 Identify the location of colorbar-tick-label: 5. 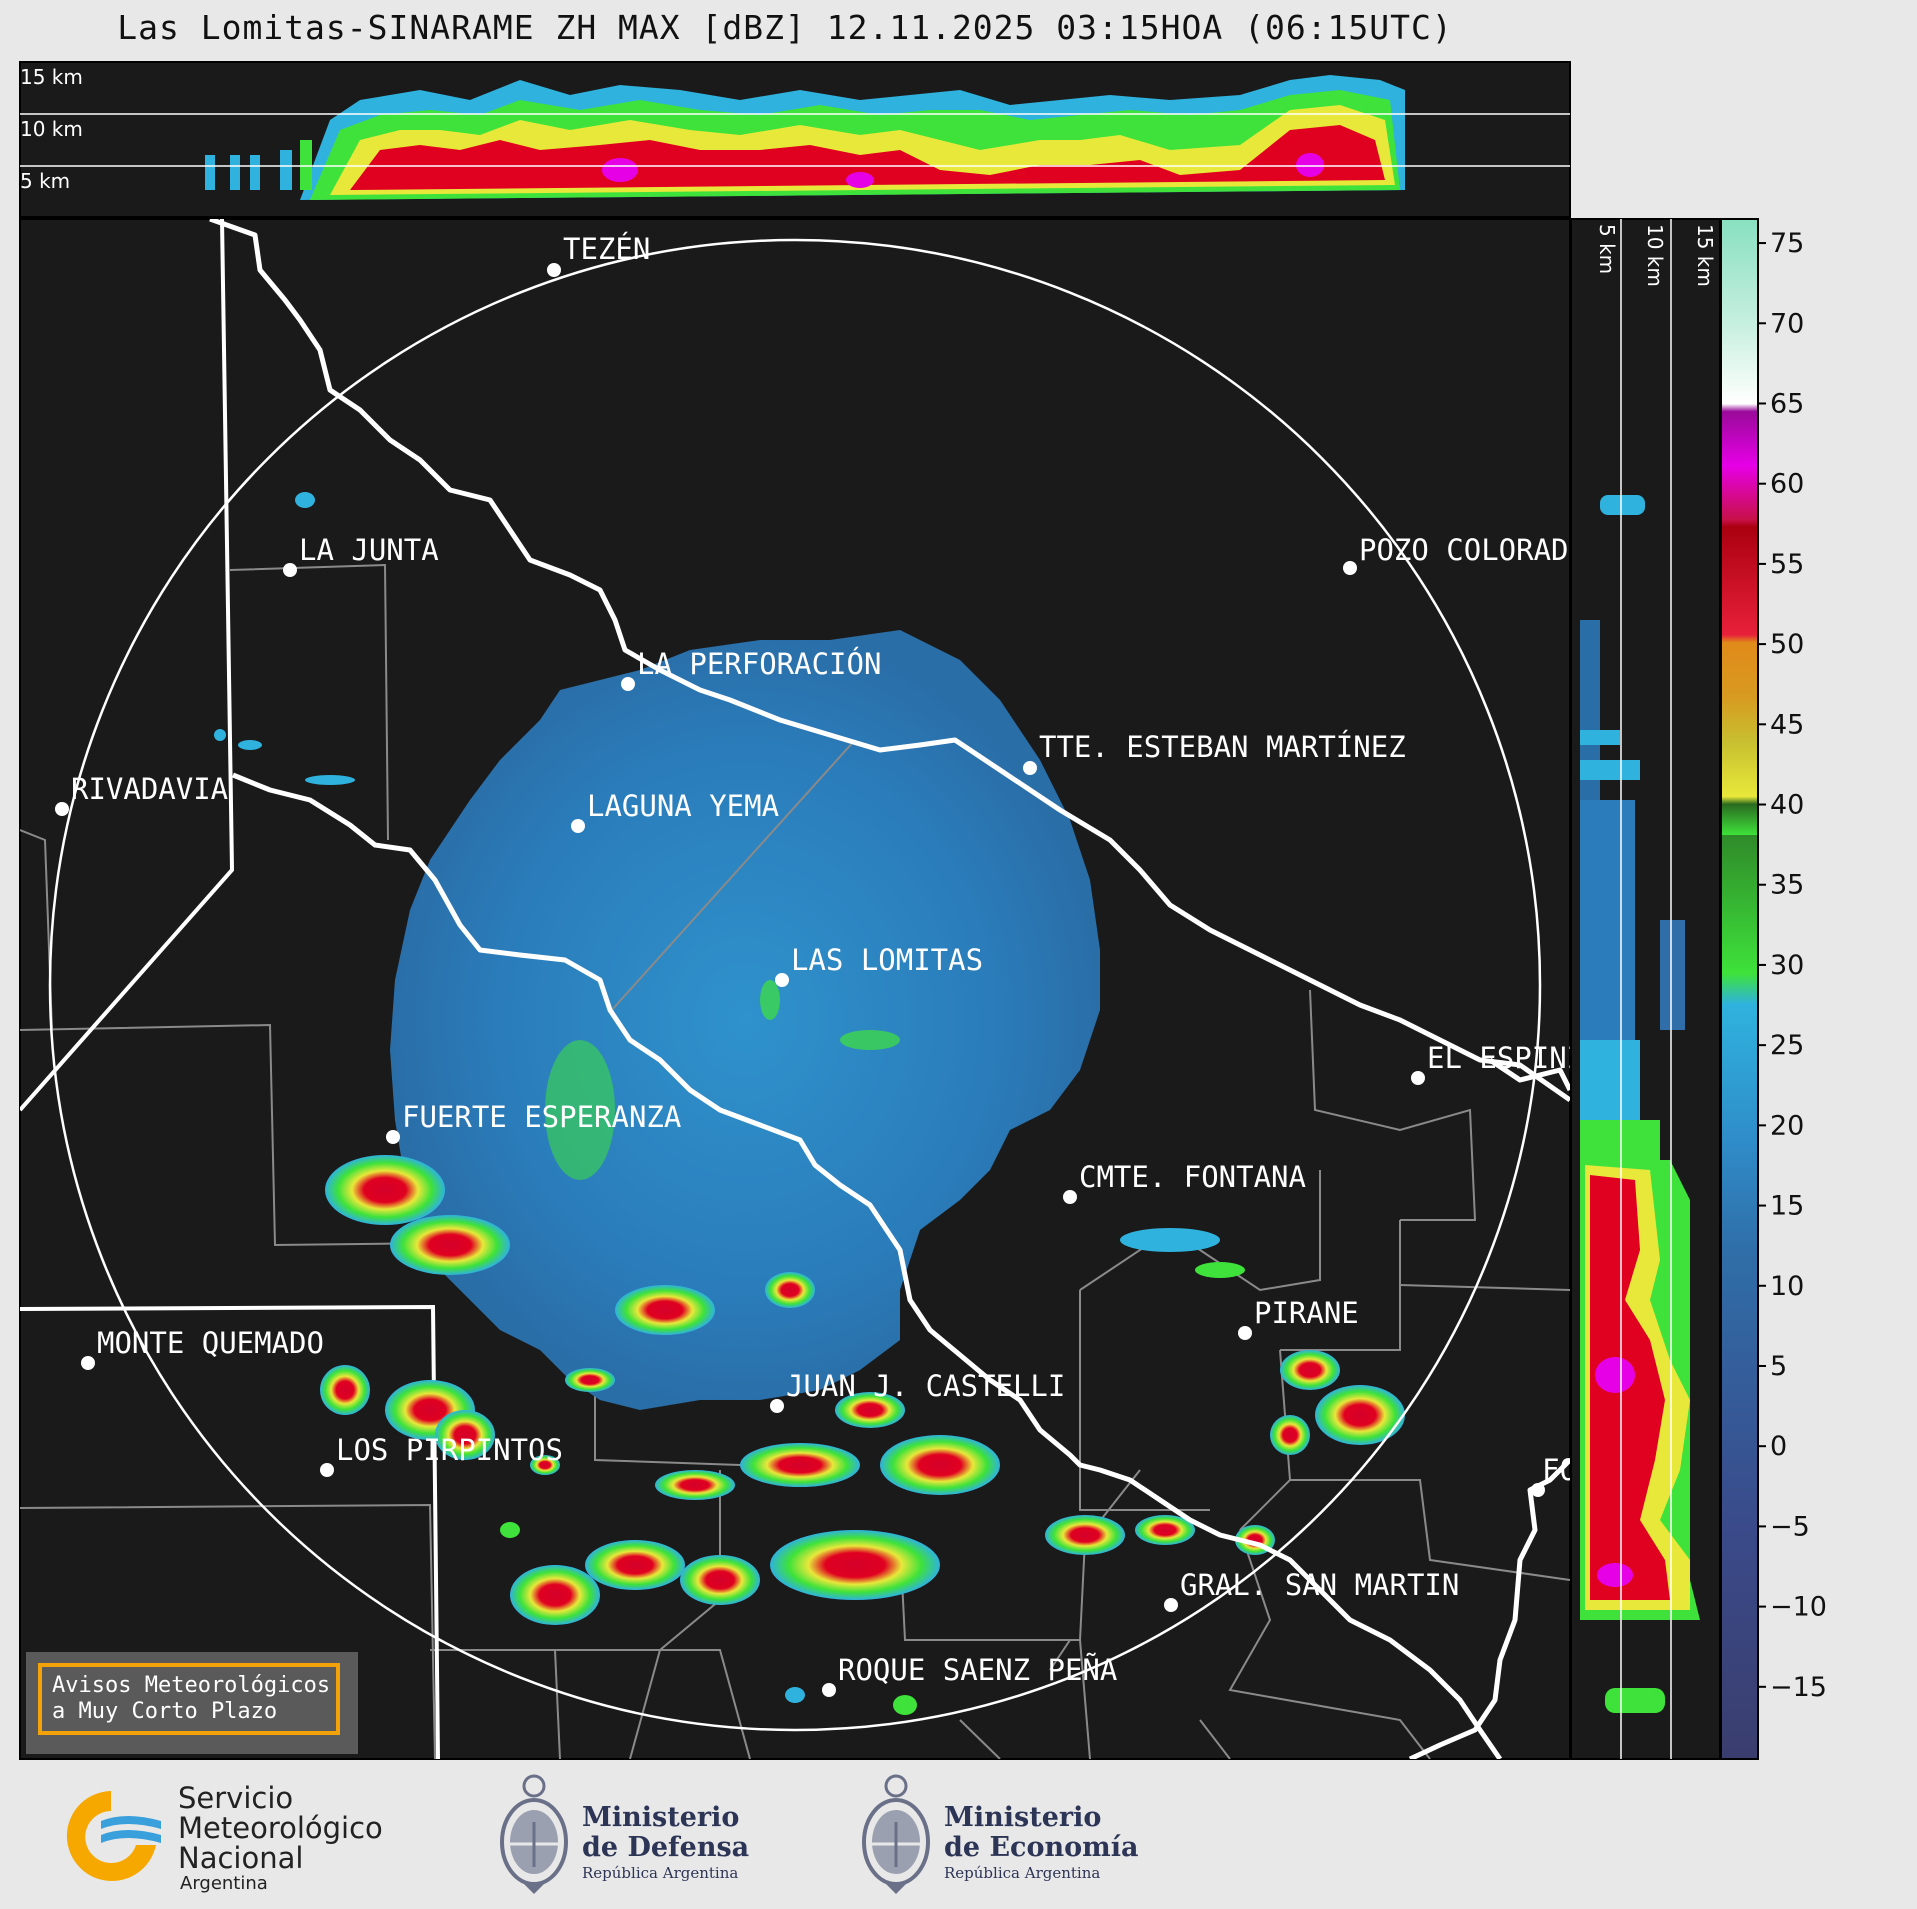
(1778, 1366).